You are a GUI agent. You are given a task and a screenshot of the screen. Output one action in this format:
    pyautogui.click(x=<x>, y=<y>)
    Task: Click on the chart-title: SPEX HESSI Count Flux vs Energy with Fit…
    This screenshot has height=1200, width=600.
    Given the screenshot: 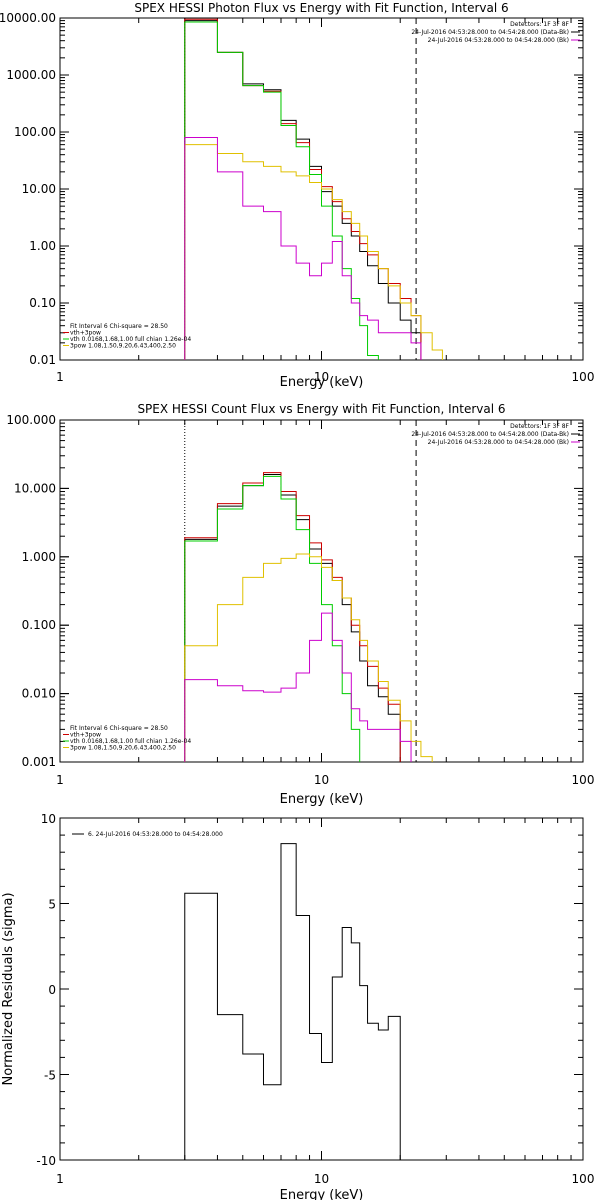 What is the action you would take?
    pyautogui.click(x=321, y=409)
    